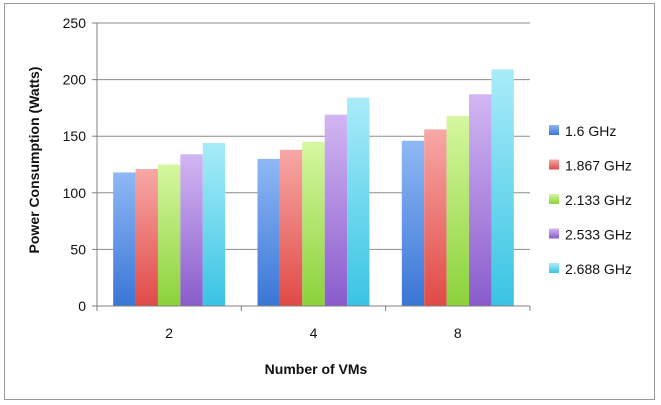 The height and width of the screenshot is (405, 661). Describe the element at coordinates (598, 269) in the screenshot. I see `legend-label: 2.688 GHz` at that location.